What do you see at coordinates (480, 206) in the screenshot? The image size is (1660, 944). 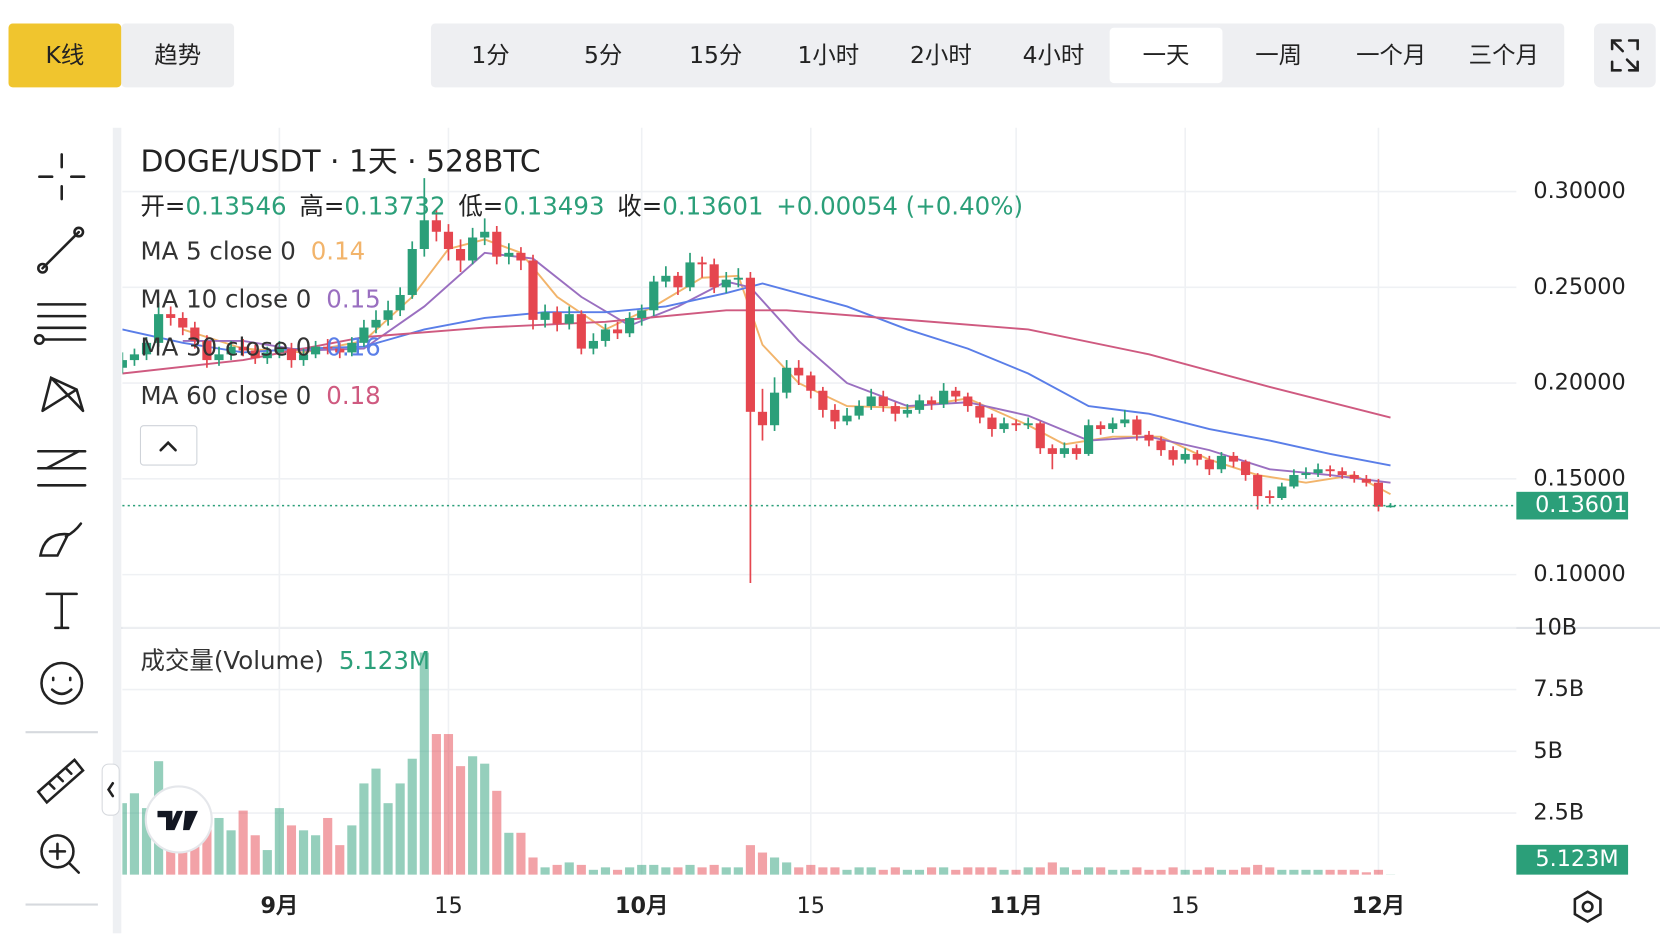 I see `ohlc-key: 低=` at bounding box center [480, 206].